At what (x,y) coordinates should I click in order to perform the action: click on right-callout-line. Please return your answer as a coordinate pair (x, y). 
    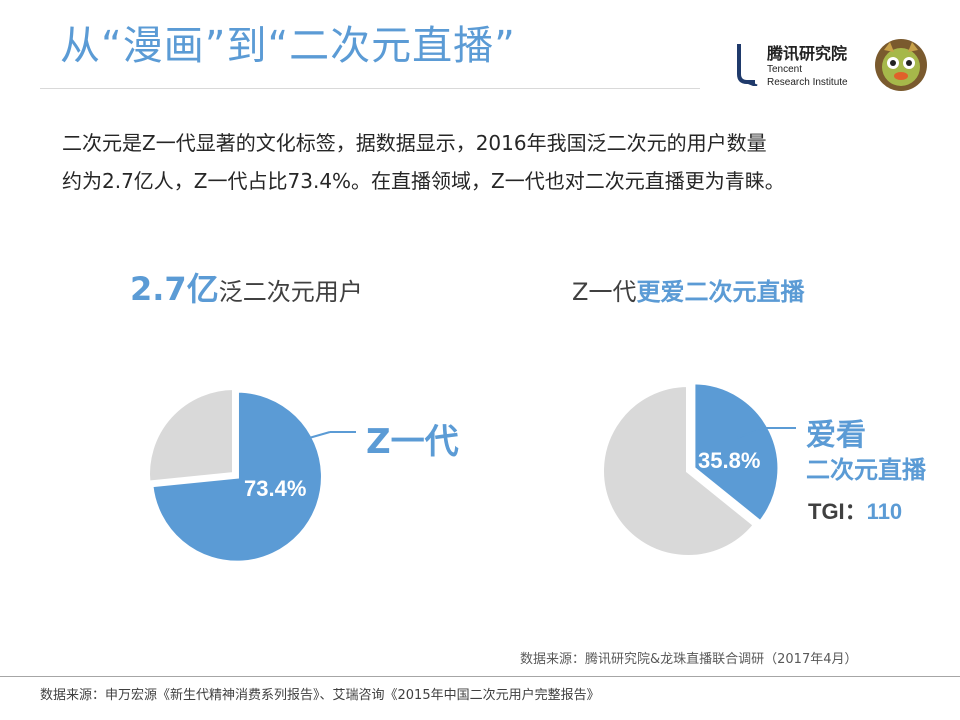
    Looking at the image, I should click on (751, 433).